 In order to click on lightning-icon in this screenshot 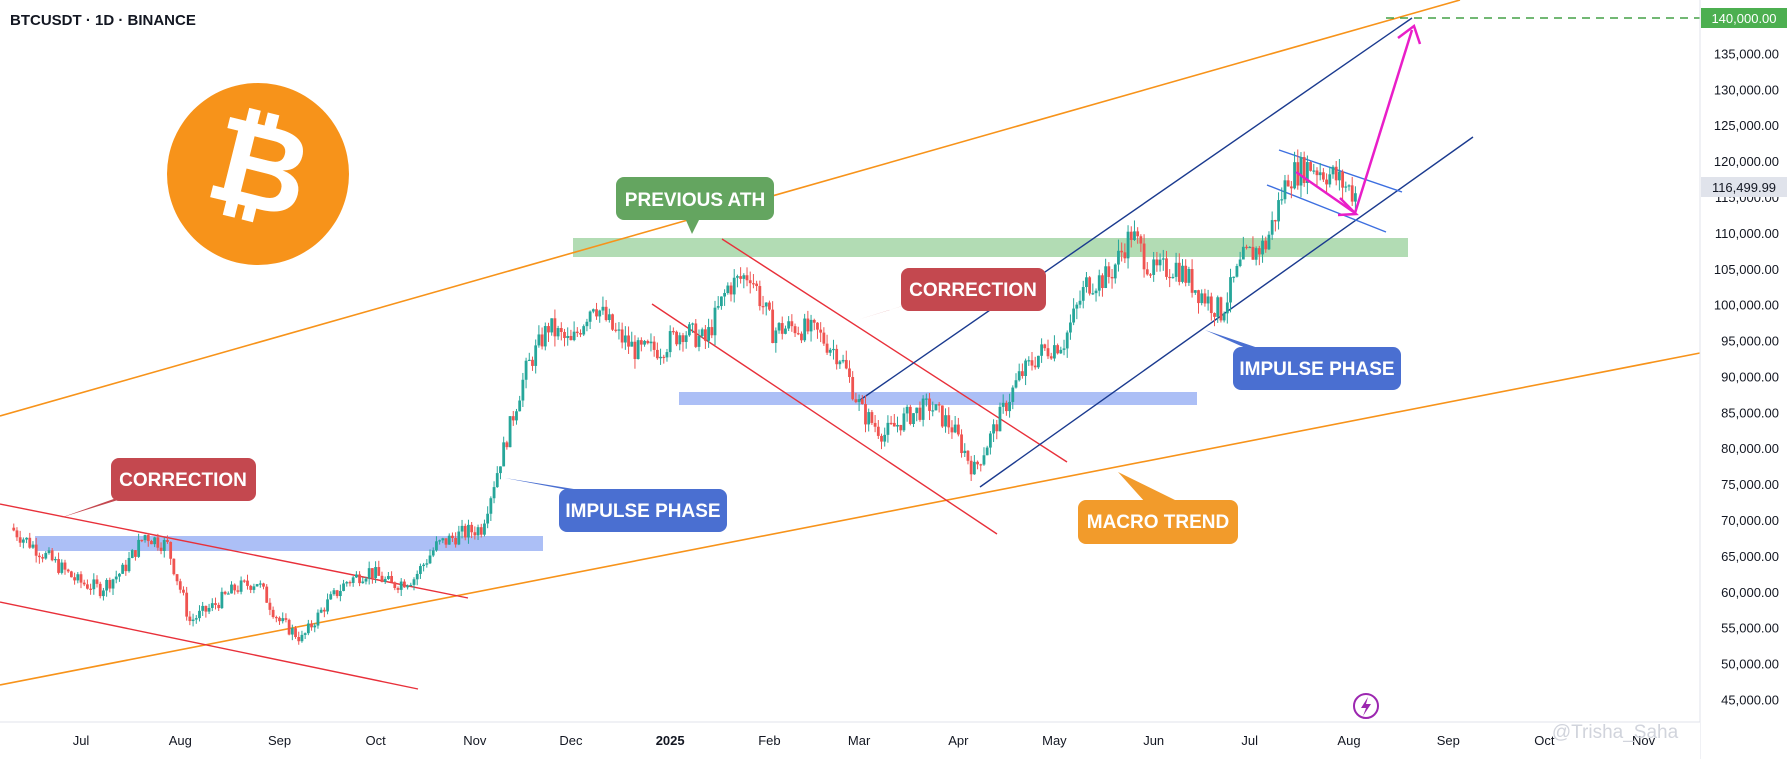, I will do `click(1366, 706)`.